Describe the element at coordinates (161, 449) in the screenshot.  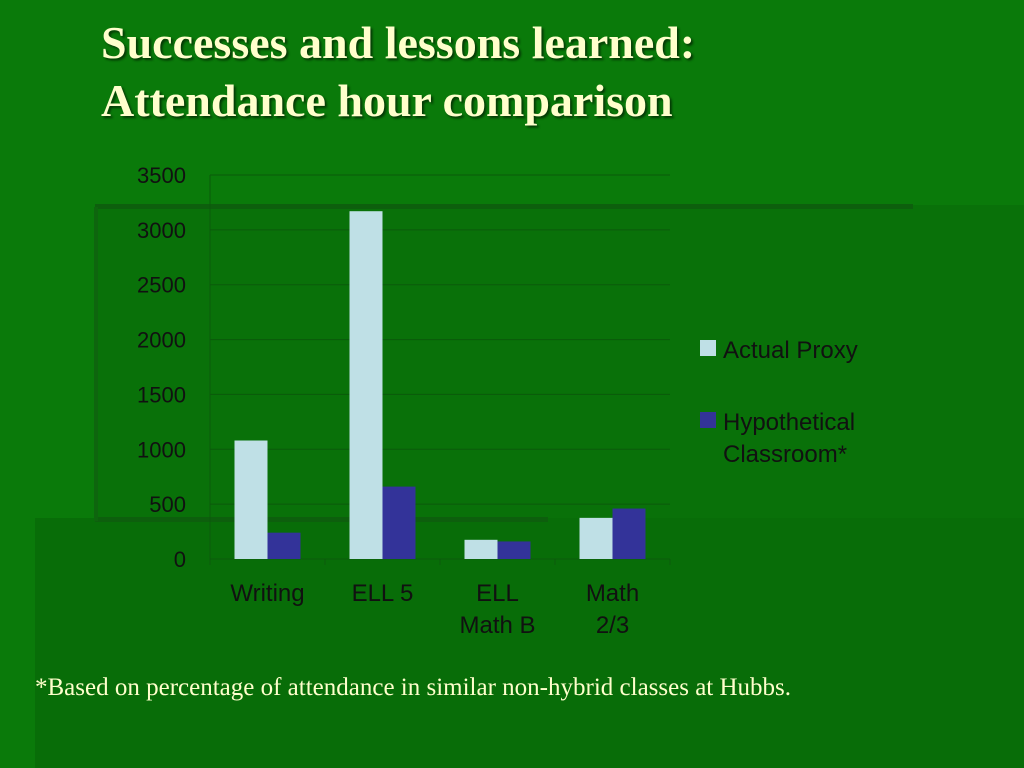
I see `y-tick-label: 1000` at that location.